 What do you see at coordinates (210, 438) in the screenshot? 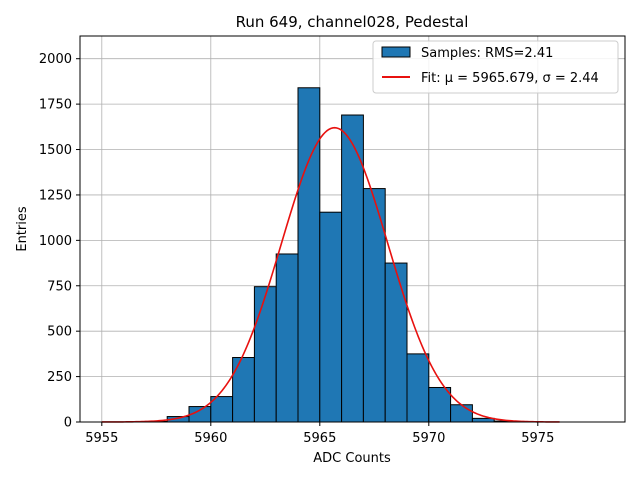
I see `x-tick-label: 5960` at bounding box center [210, 438].